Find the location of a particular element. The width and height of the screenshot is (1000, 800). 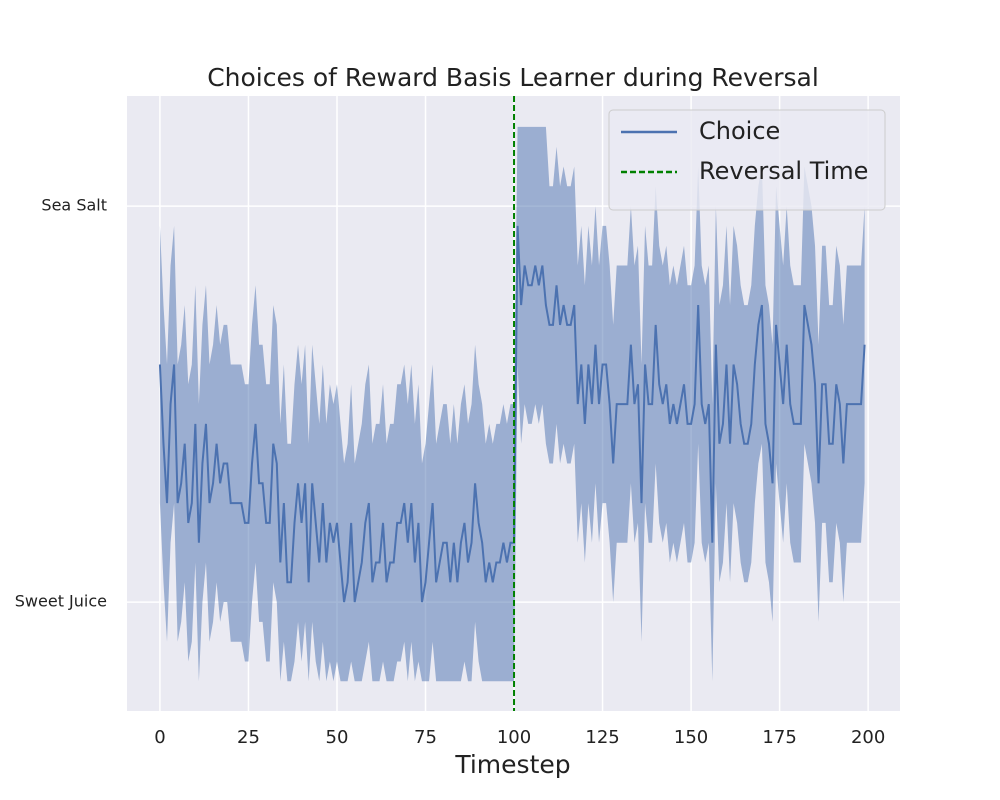

y-tick-label: Sea Salt is located at coordinates (74, 205).